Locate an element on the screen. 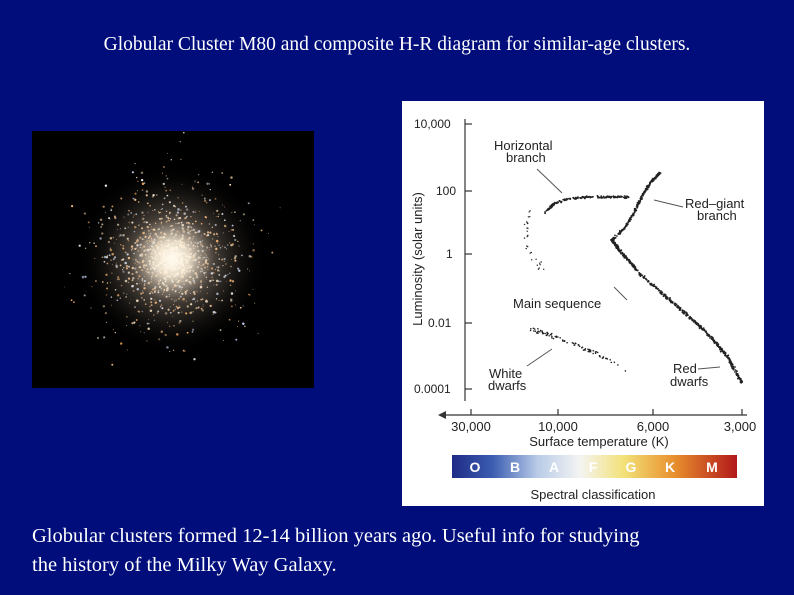 Image resolution: width=794 pixels, height=595 pixels. x-tick: 3,000 is located at coordinates (740, 426).